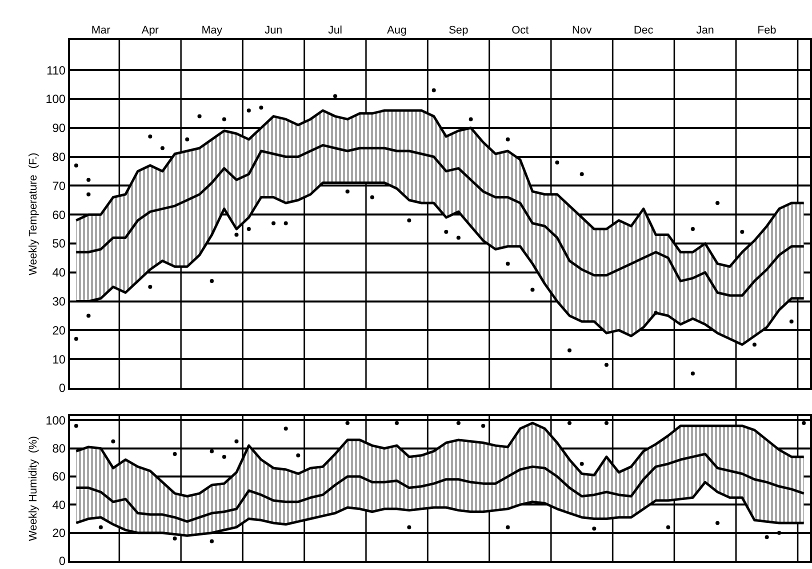  Describe the element at coordinates (151, 30) in the screenshot. I see `x-tick-label: Apr` at that location.